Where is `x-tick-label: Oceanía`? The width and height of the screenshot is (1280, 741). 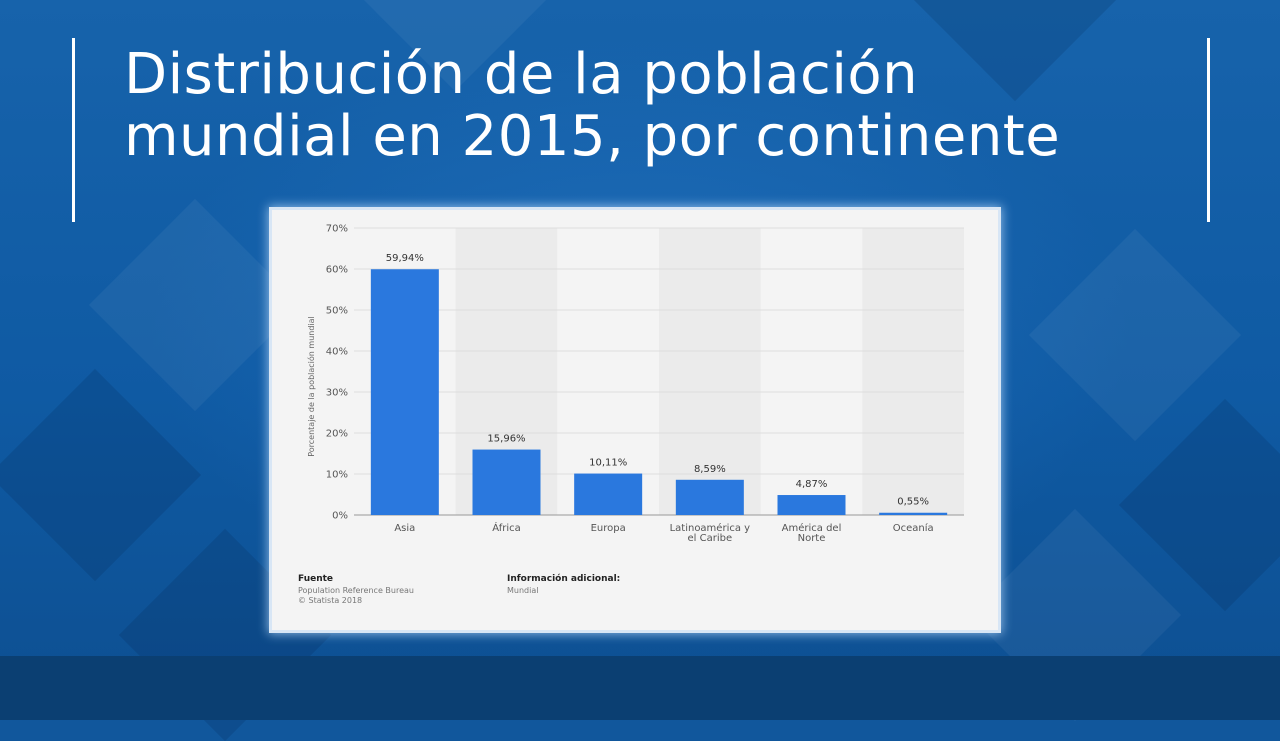
x-tick-label: Oceanía is located at coordinates (913, 528).